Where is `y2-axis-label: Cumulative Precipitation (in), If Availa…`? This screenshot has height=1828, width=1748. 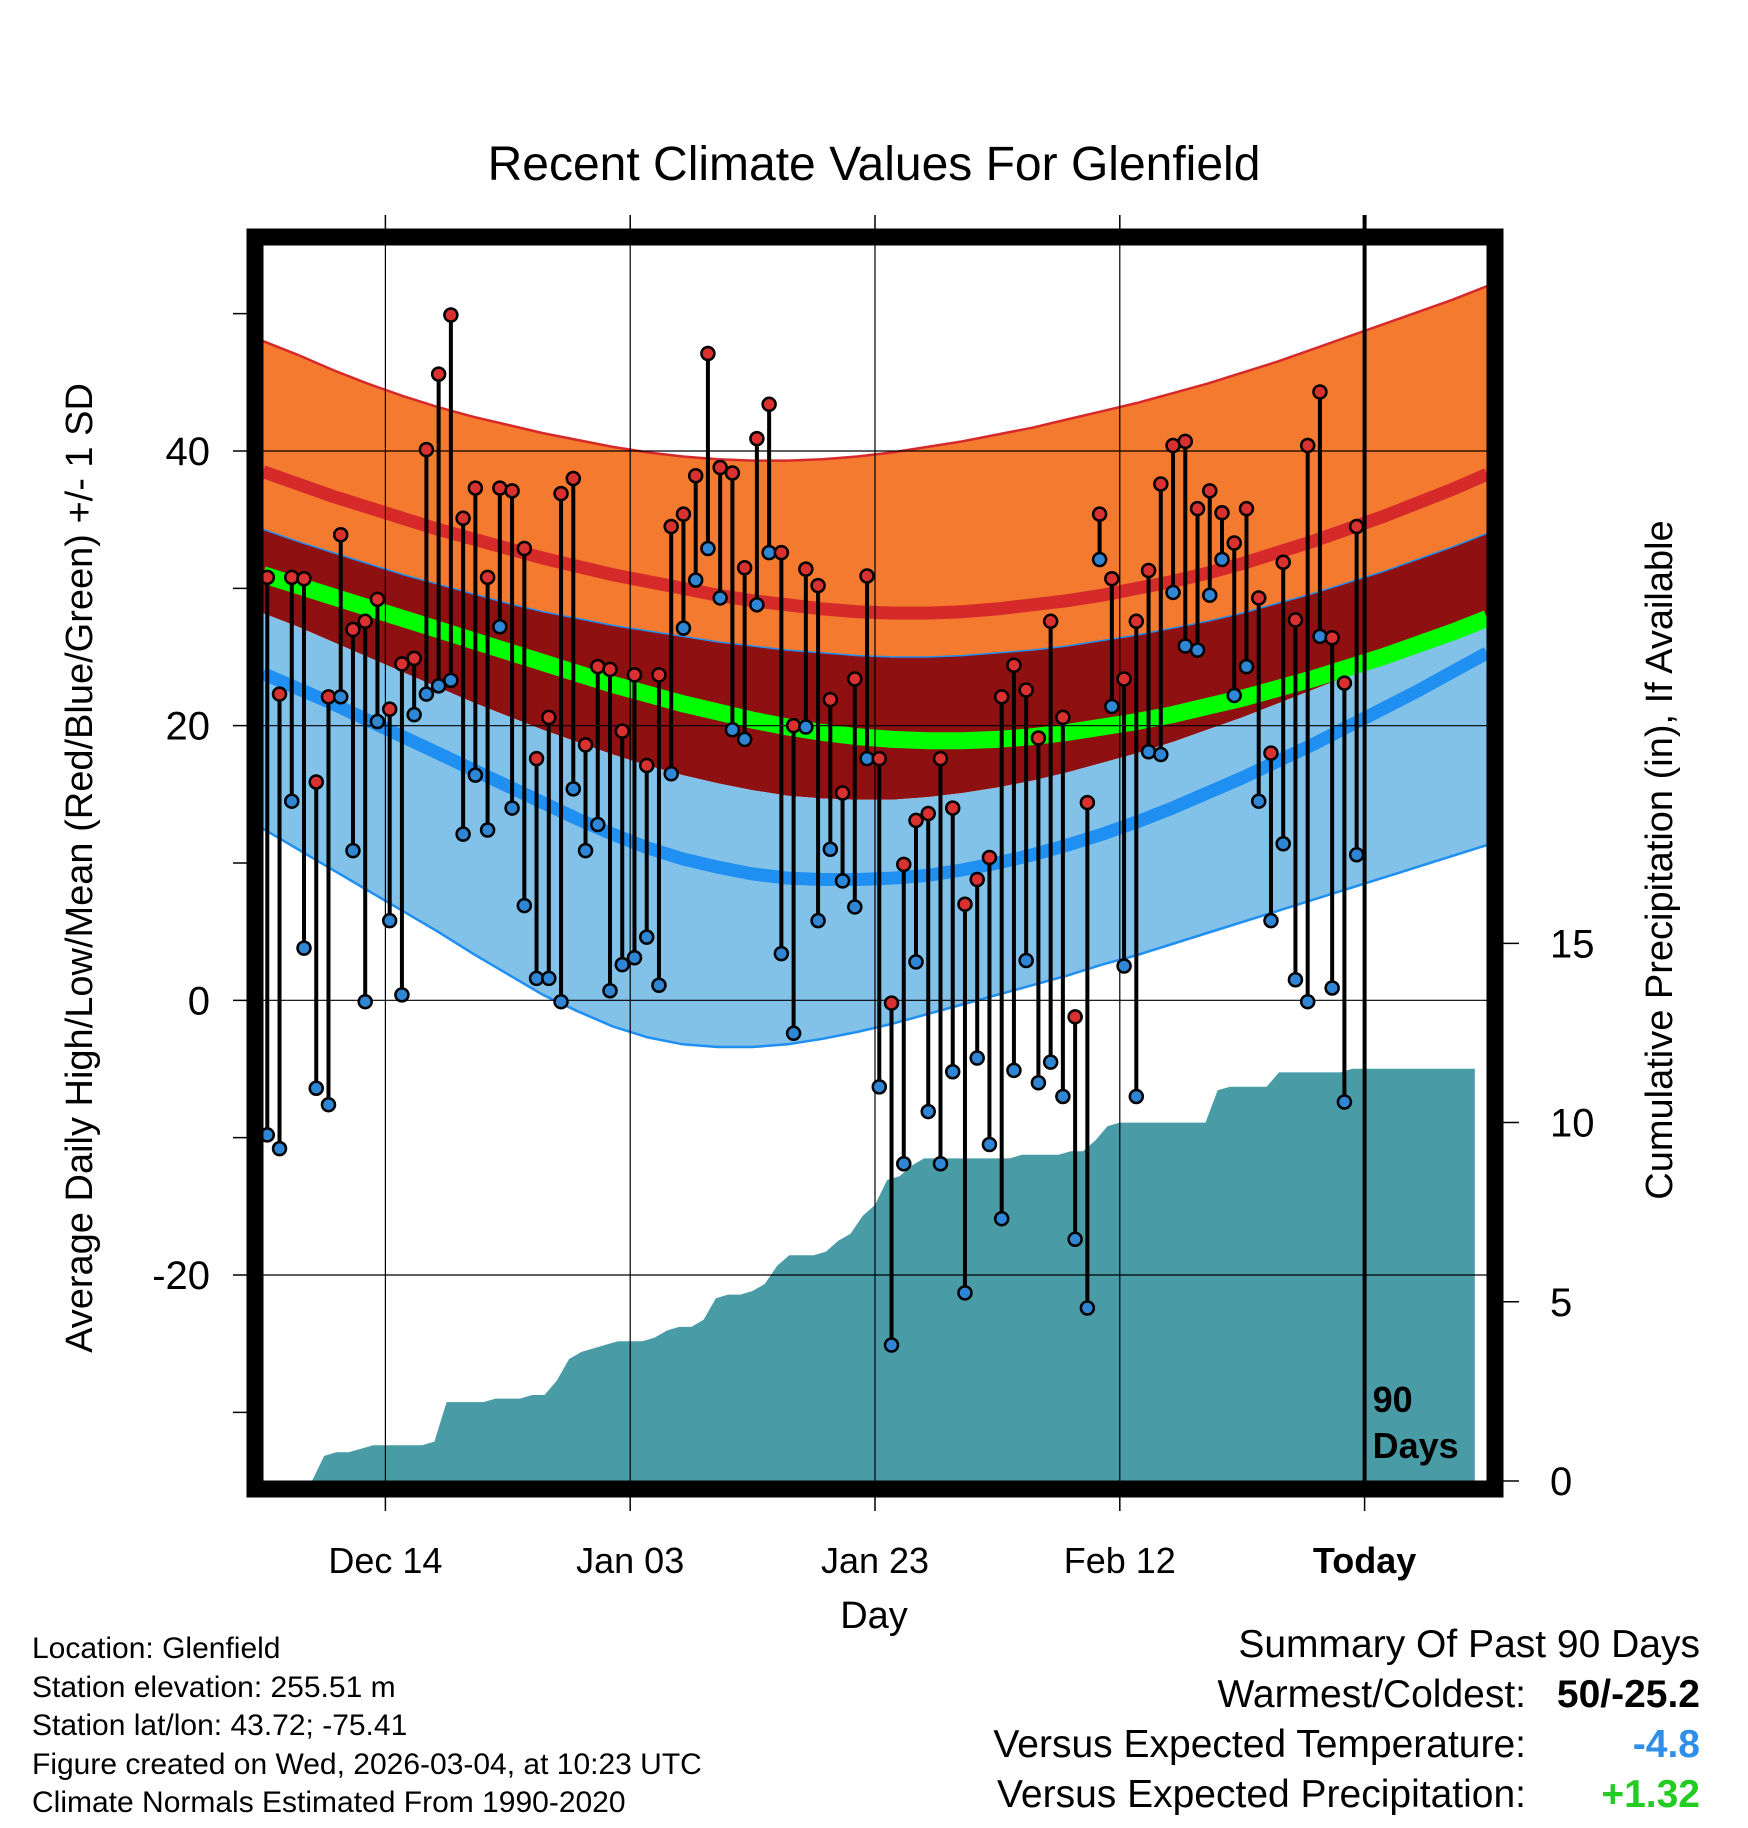
y2-axis-label: Cumulative Precipitation (in), If Availa… is located at coordinates (1660, 859).